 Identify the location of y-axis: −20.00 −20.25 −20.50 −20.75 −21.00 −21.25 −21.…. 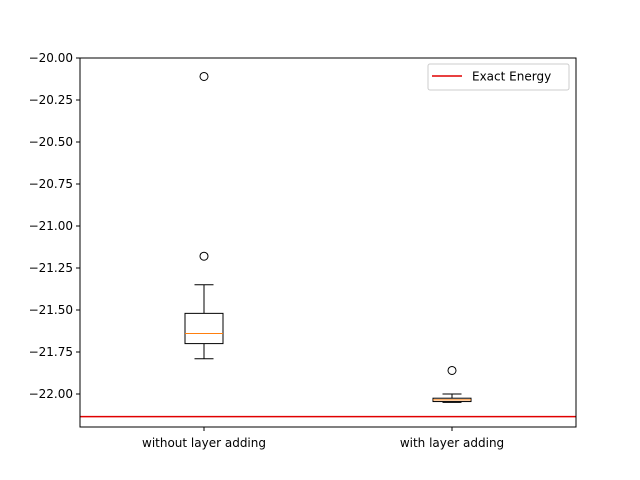
(54, 226).